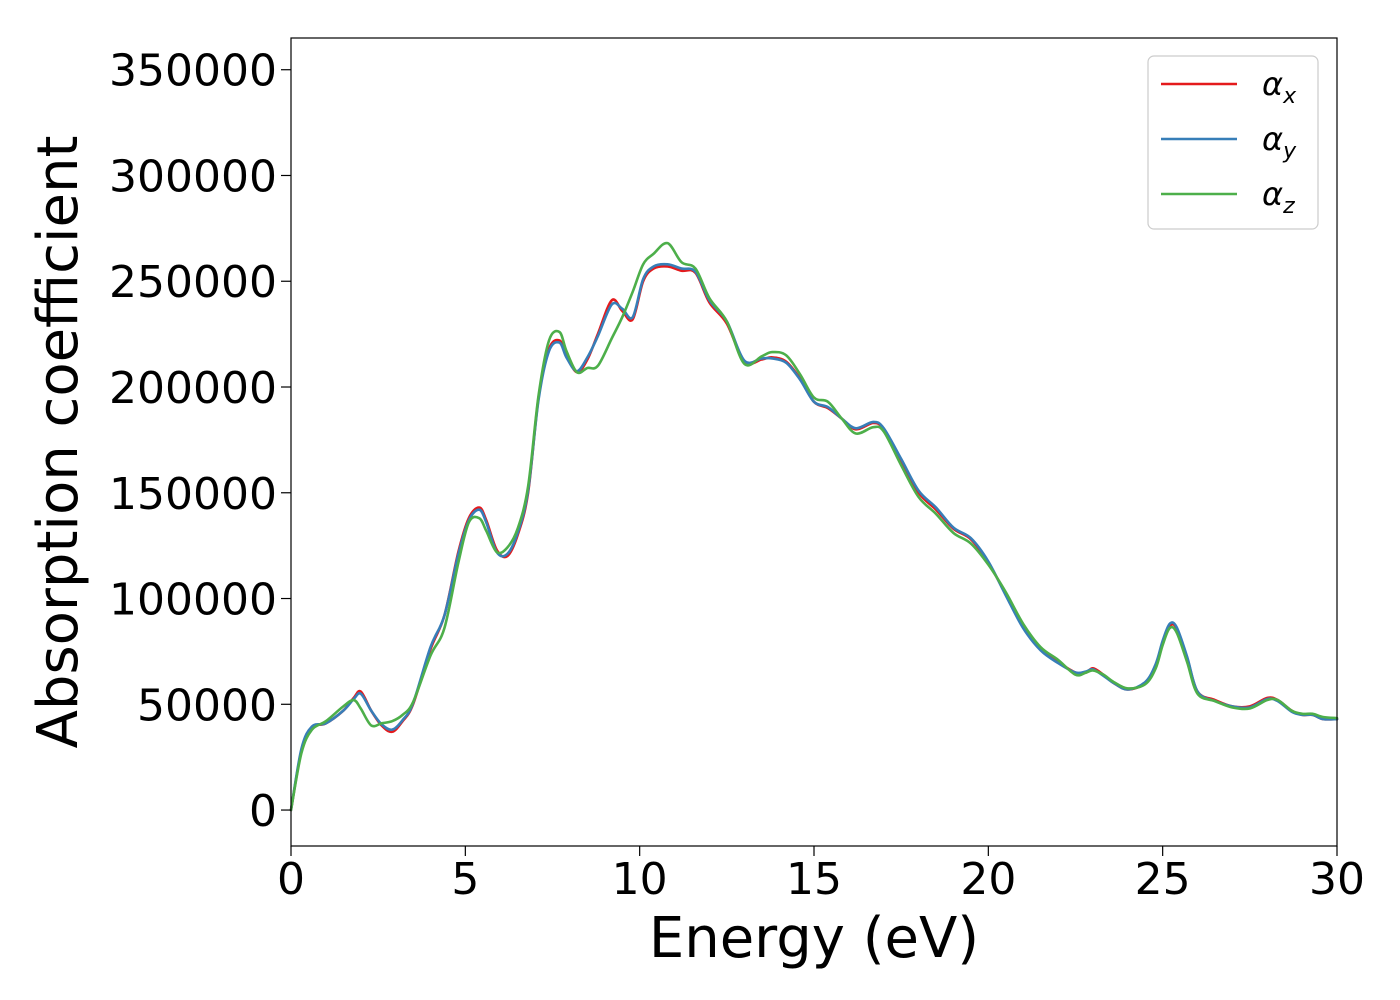 This screenshot has height=1000, width=1400. What do you see at coordinates (1288, 206) in the screenshot?
I see `legend-label-subscript: z` at bounding box center [1288, 206].